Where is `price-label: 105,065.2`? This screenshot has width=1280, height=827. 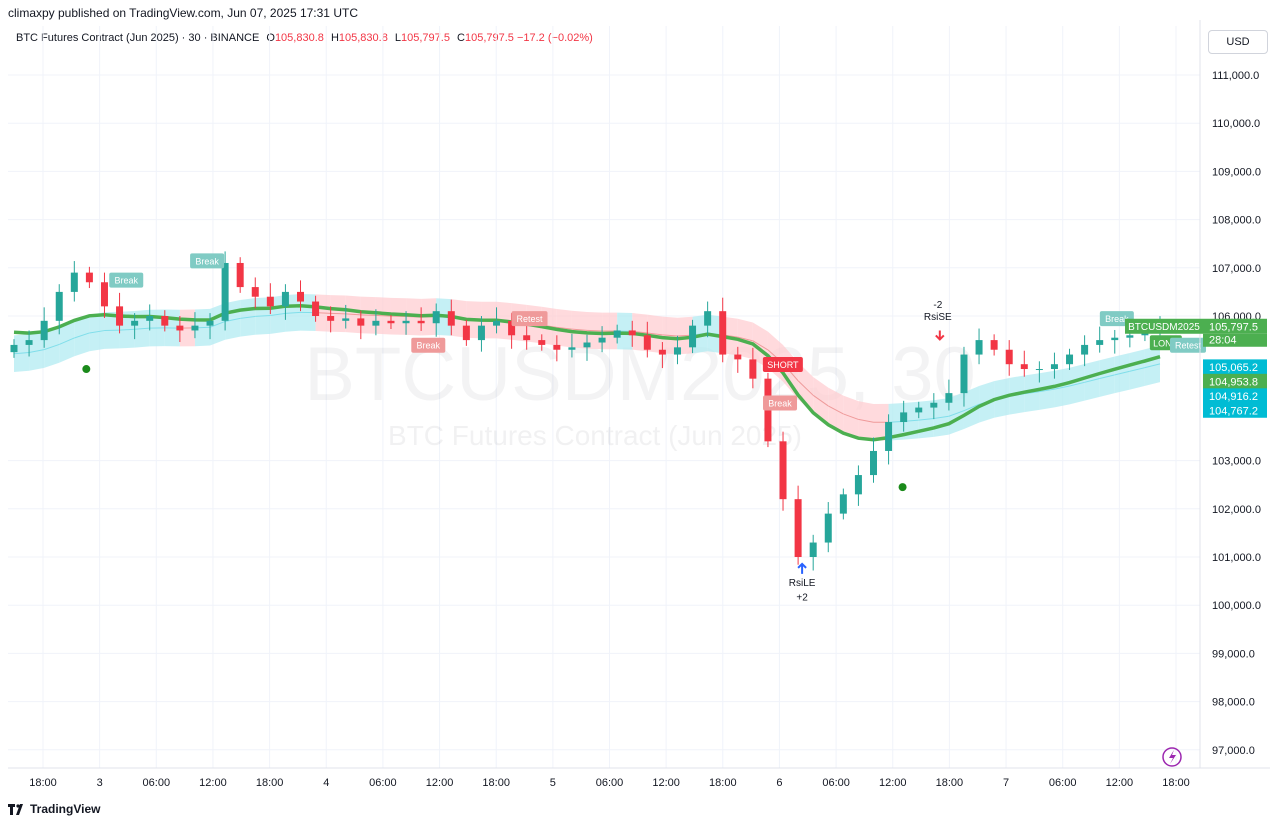 price-label: 105,065.2 is located at coordinates (1235, 367).